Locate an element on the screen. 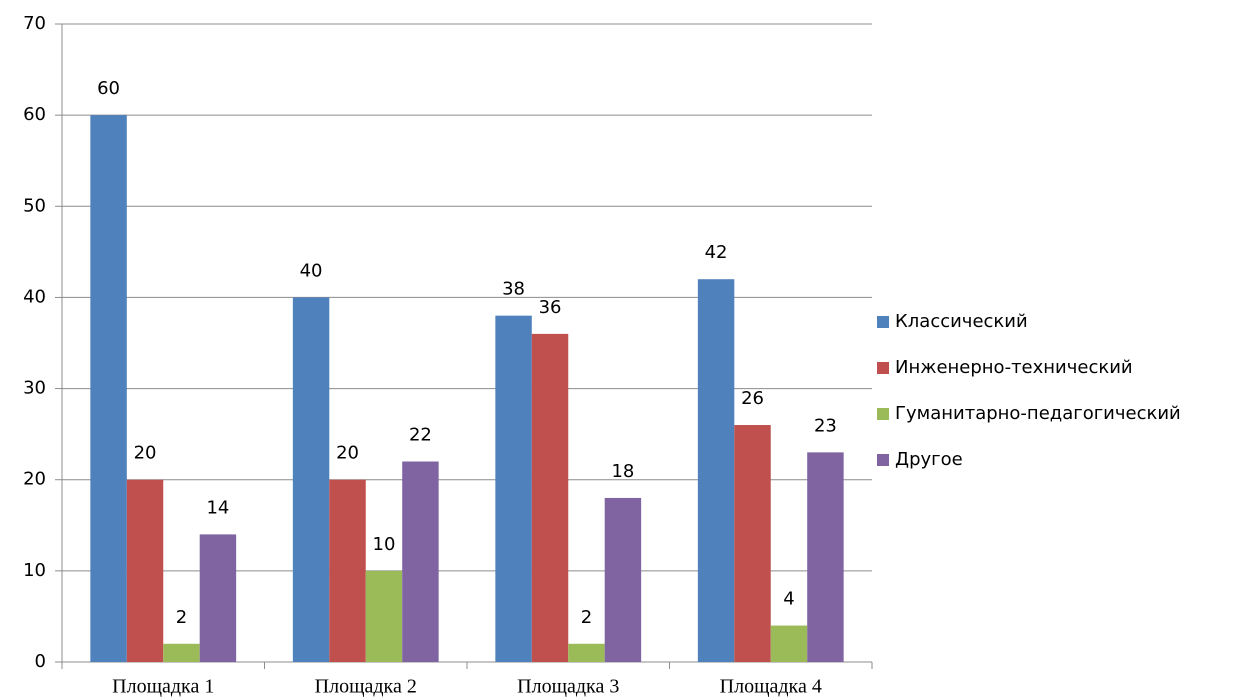  data-label: 22 is located at coordinates (420, 434).